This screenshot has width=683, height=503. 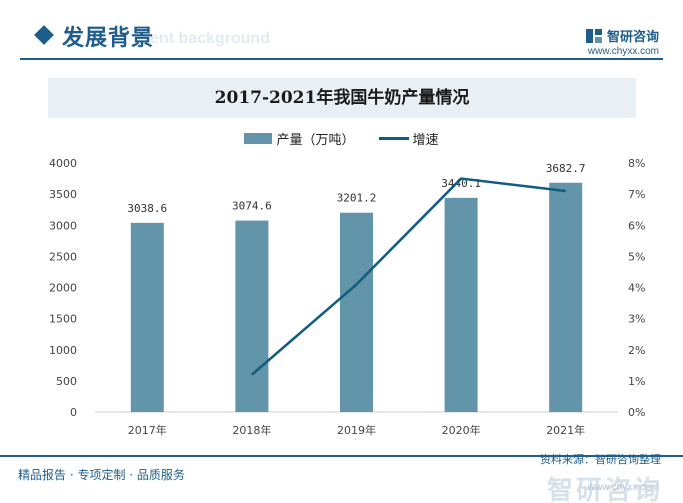 I want to click on bar-value-label: 3201.2, so click(x=357, y=198).